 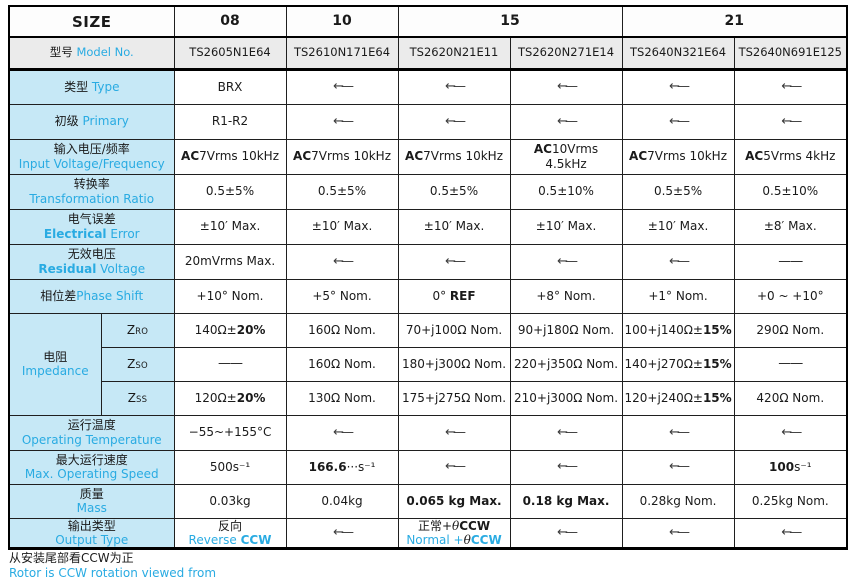 I want to click on text-segment: 质量, so click(x=91, y=493).